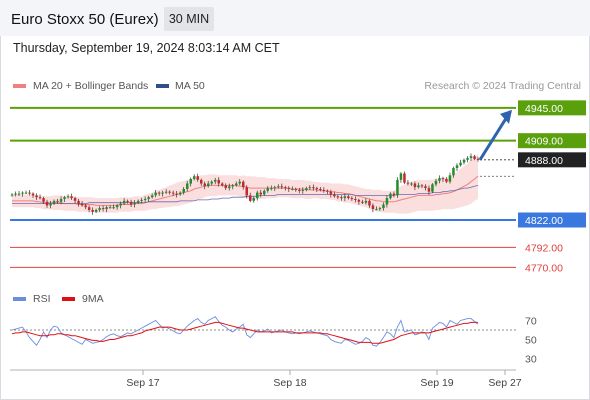  Describe the element at coordinates (189, 19) in the screenshot. I see `timeframe-badge: 30 MIN` at that location.